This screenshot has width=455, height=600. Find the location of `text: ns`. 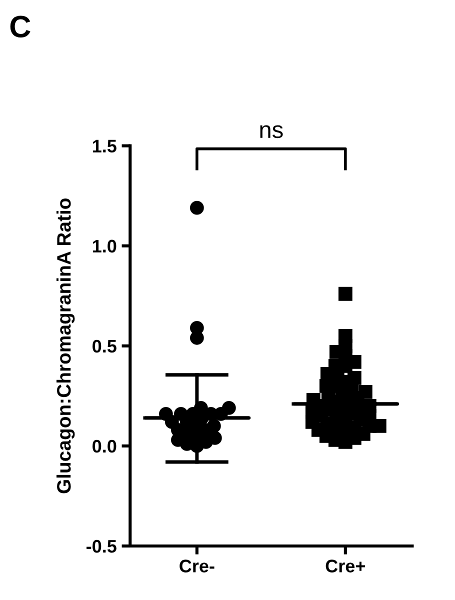

text: ns is located at coordinates (271, 131).